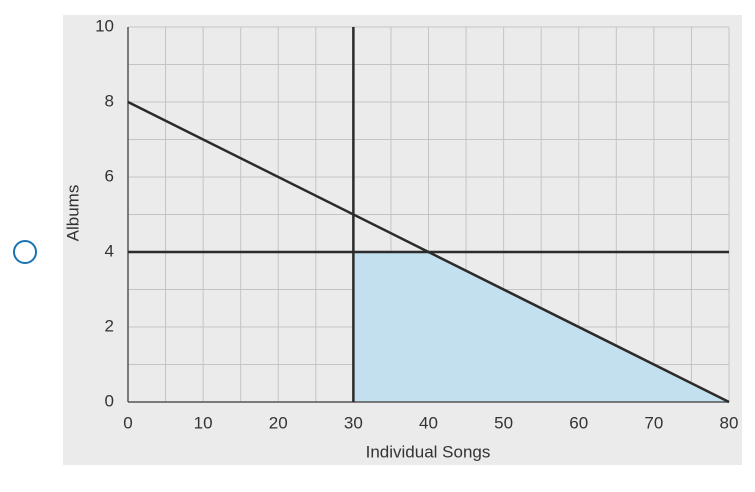  I want to click on x-axis-label: Individual Songs, so click(428, 451).